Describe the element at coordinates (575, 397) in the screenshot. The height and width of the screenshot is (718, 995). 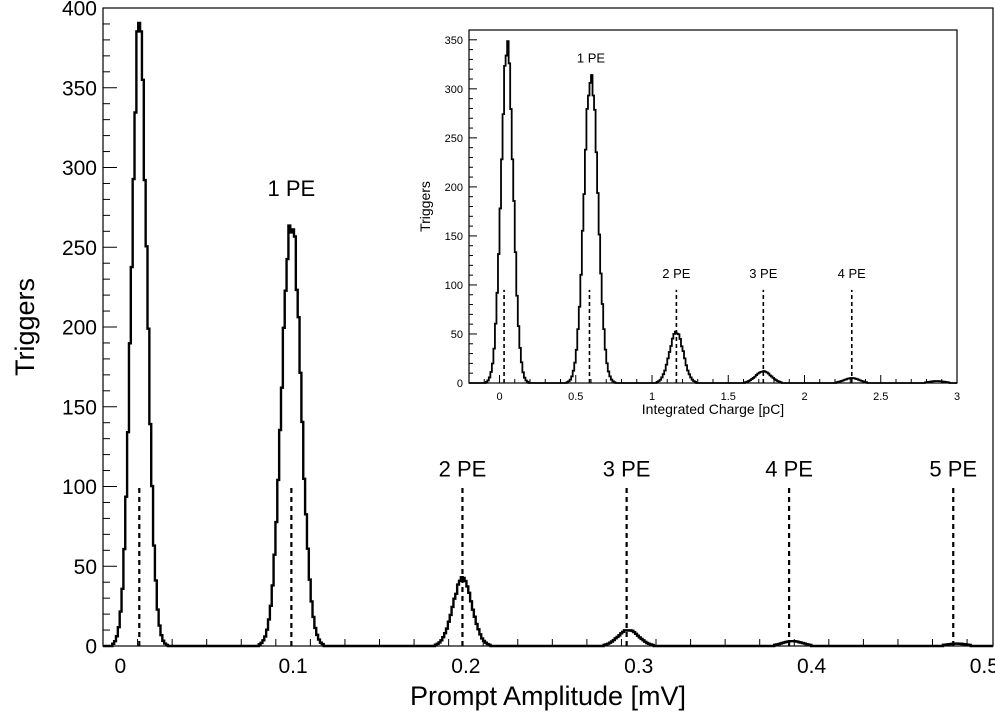
I see `inset-x-tick-label: 0.5` at that location.